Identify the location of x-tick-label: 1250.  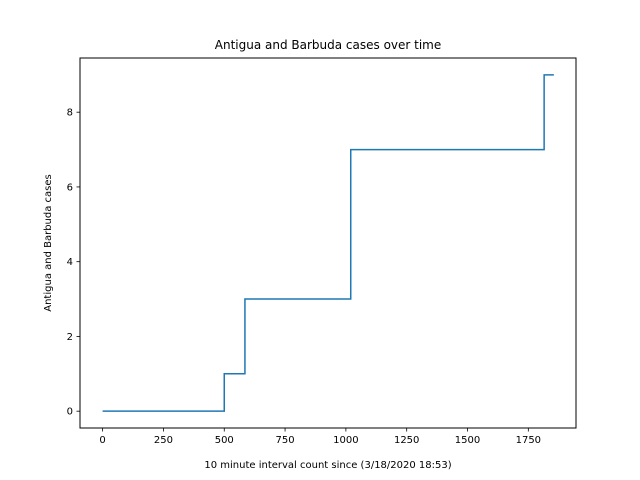
(406, 440).